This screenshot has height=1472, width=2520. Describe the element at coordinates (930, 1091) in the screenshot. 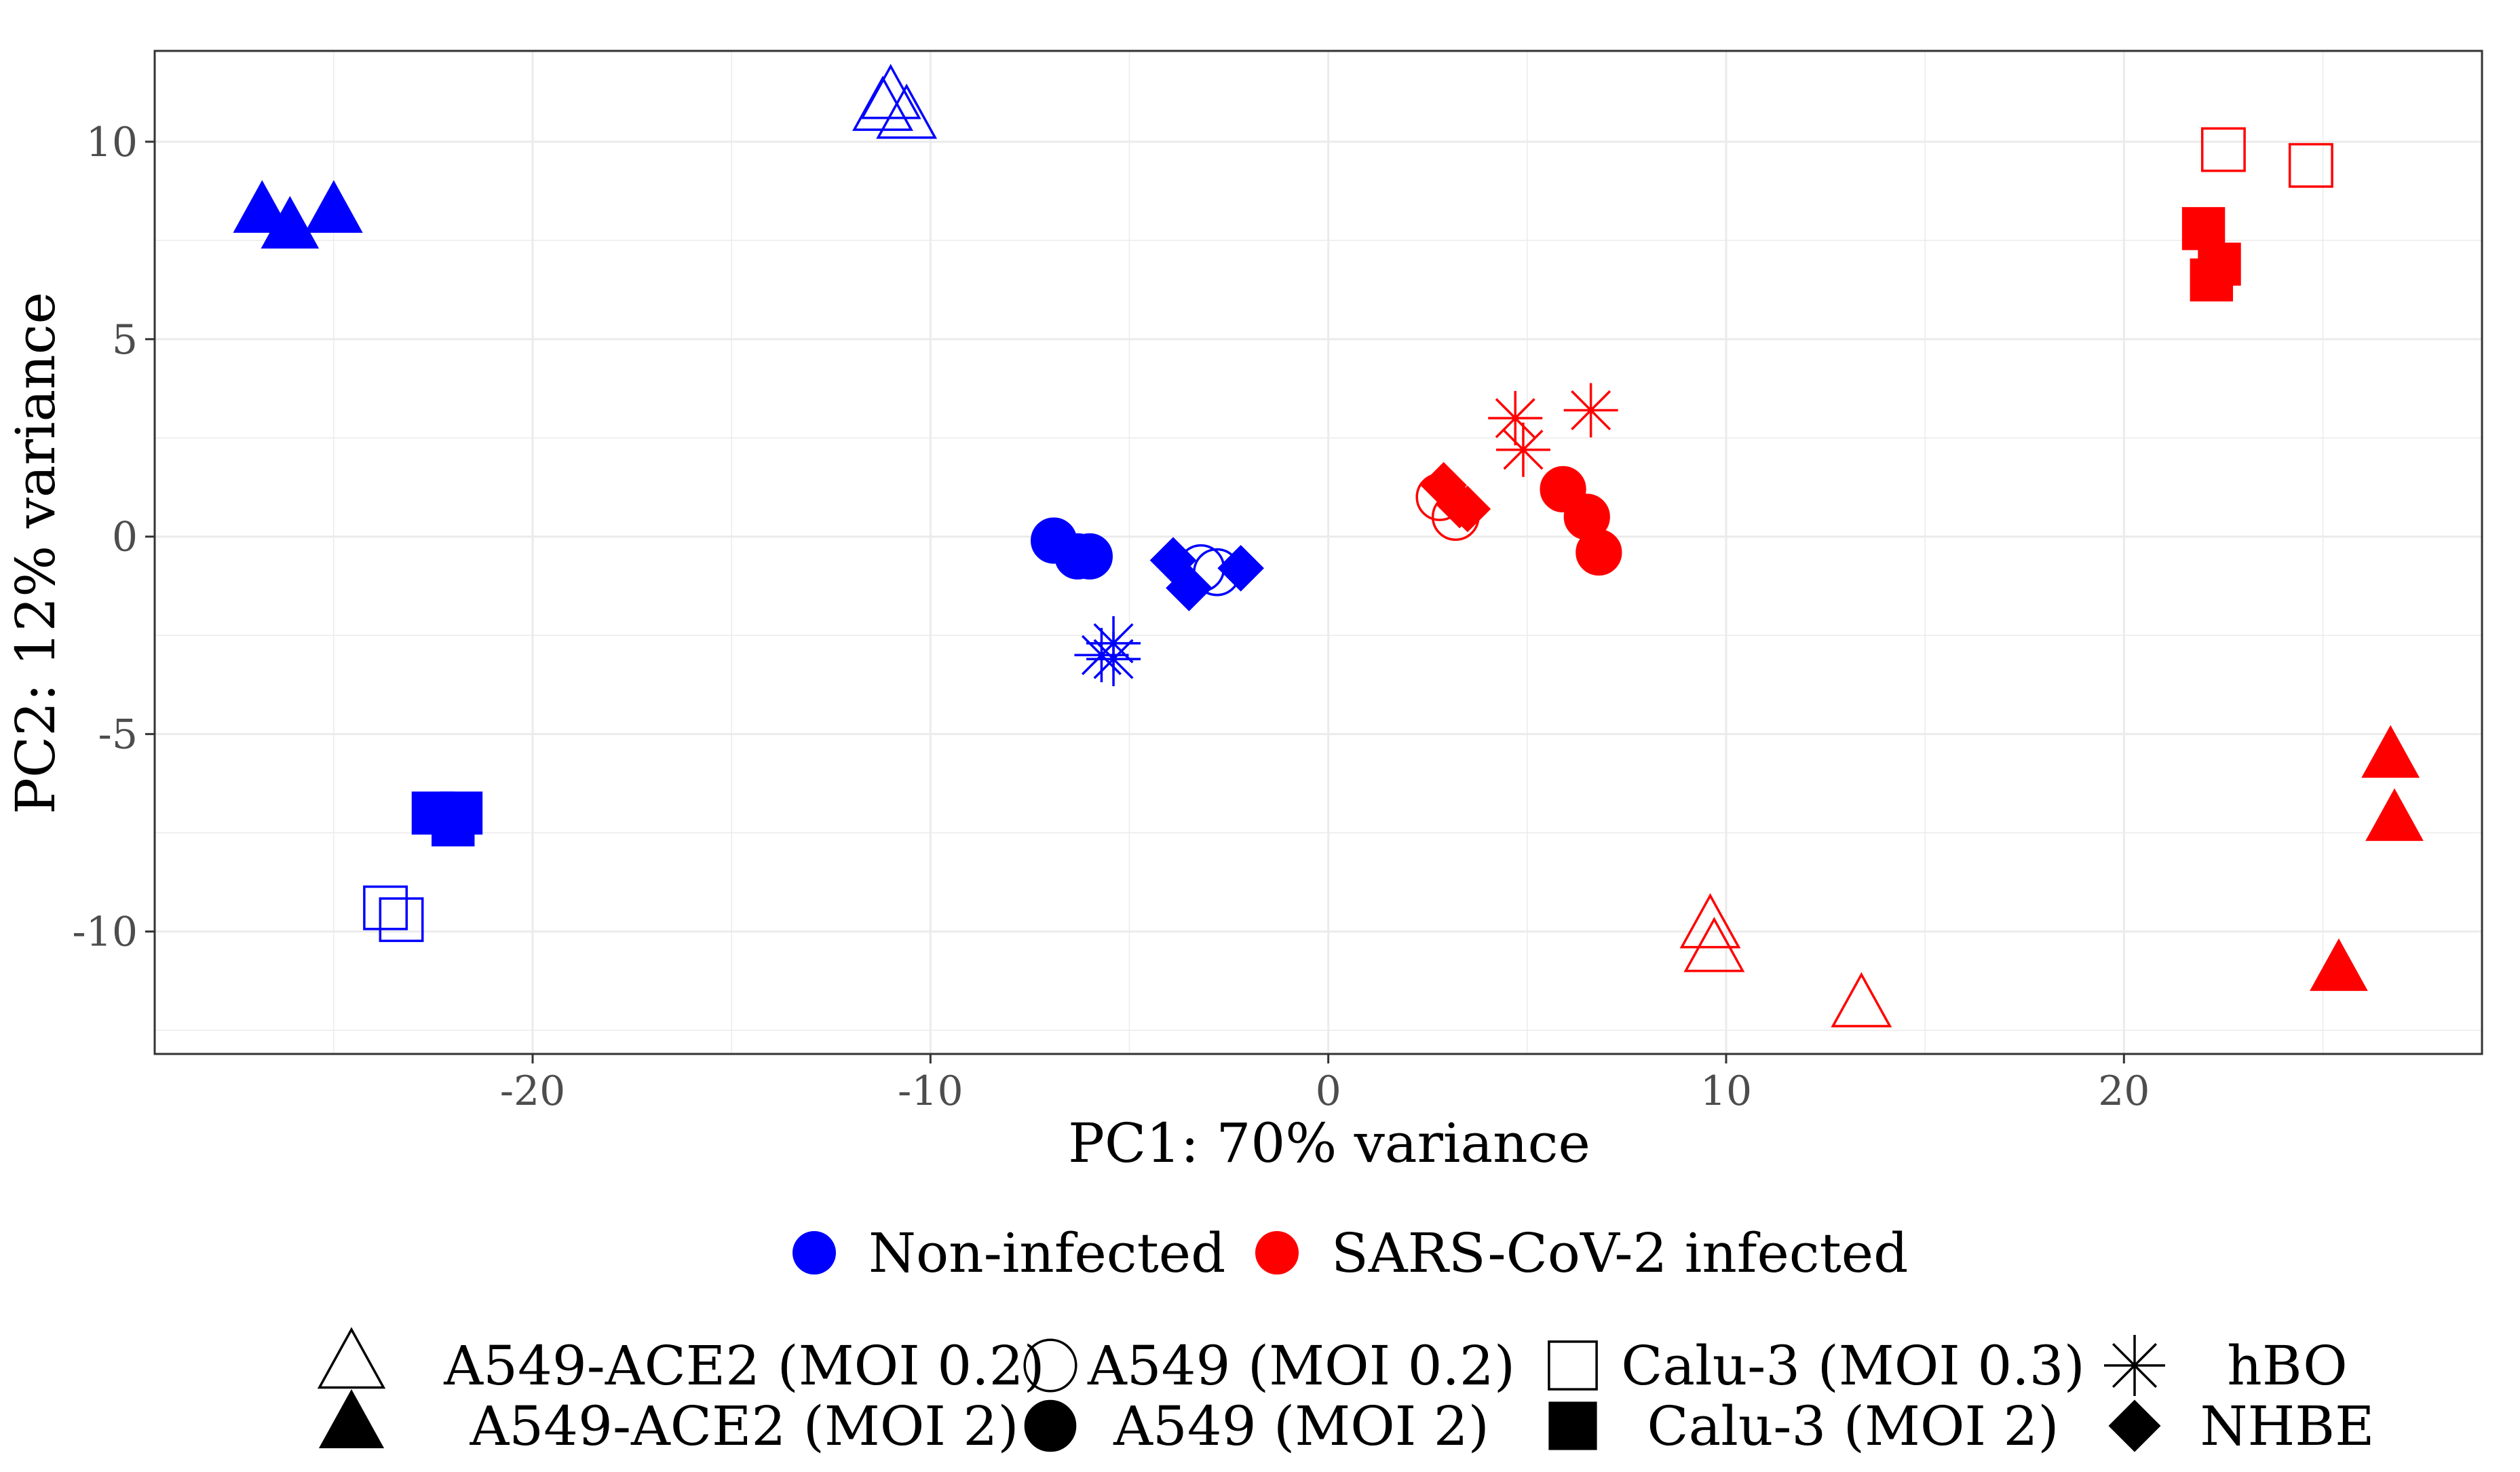

I see `x-tick-label: -10` at that location.